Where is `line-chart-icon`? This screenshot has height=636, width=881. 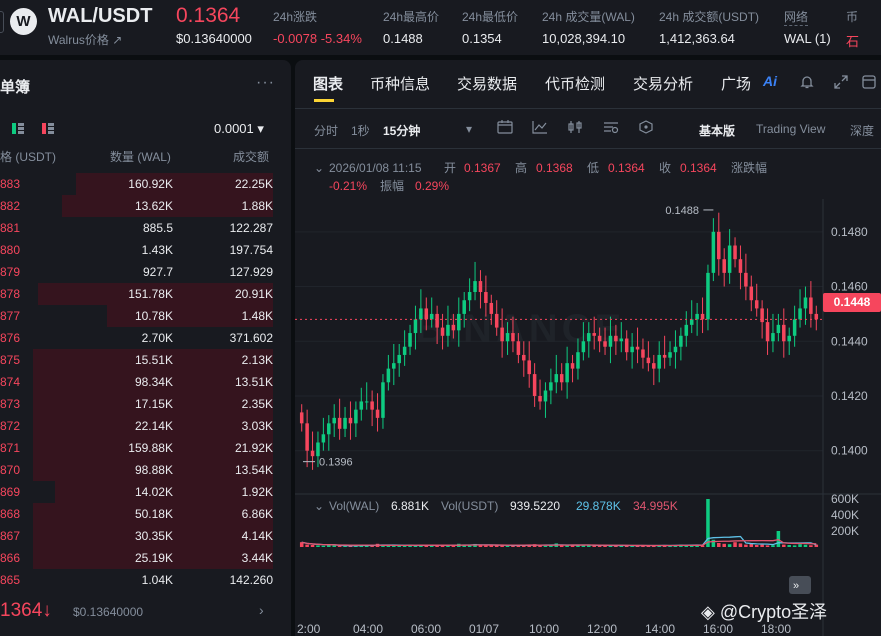
line-chart-icon is located at coordinates (540, 127).